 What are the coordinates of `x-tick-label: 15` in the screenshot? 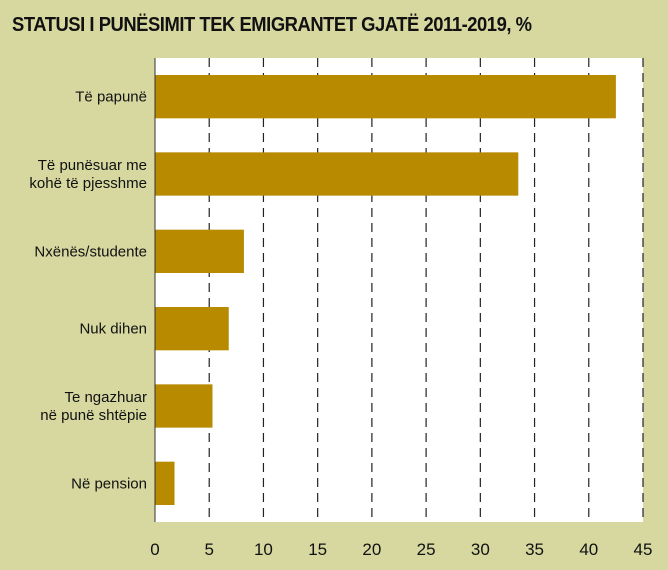 It's located at (317, 549).